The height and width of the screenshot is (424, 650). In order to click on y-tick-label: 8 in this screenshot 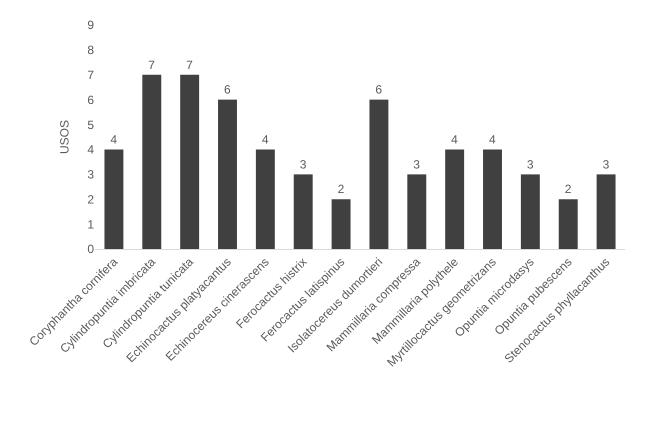, I will do `click(90, 50)`.